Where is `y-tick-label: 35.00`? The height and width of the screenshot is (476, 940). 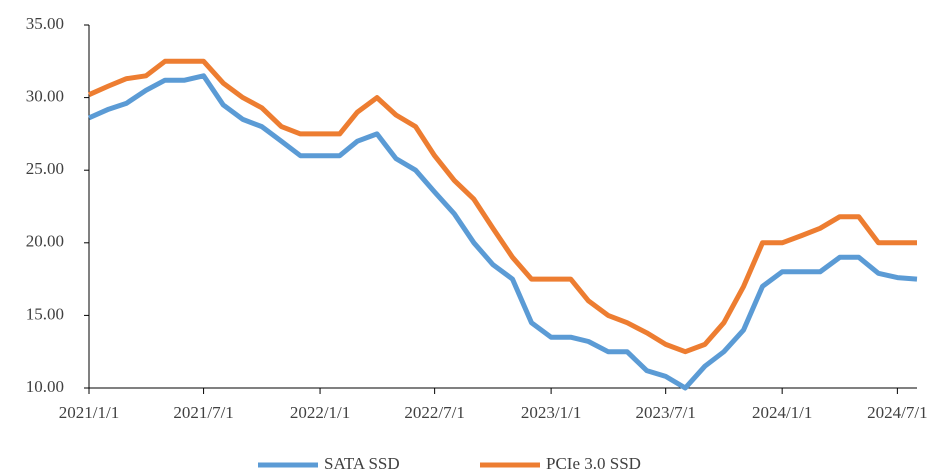 y-tick-label: 35.00 is located at coordinates (45, 23).